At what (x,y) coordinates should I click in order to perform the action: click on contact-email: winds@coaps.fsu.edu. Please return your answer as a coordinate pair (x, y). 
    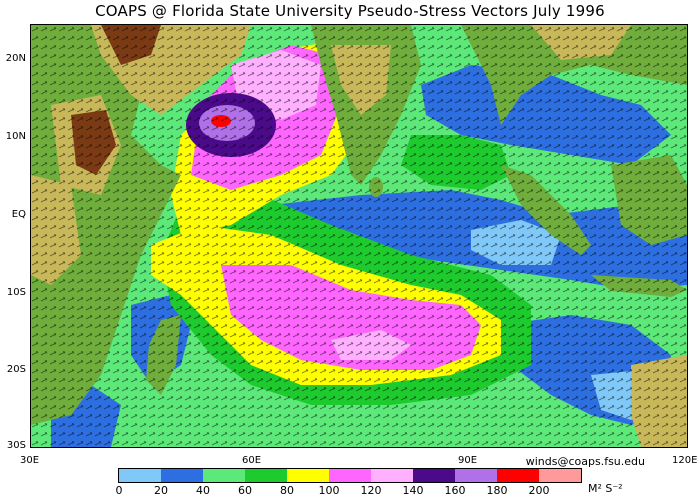
    Looking at the image, I should click on (585, 461).